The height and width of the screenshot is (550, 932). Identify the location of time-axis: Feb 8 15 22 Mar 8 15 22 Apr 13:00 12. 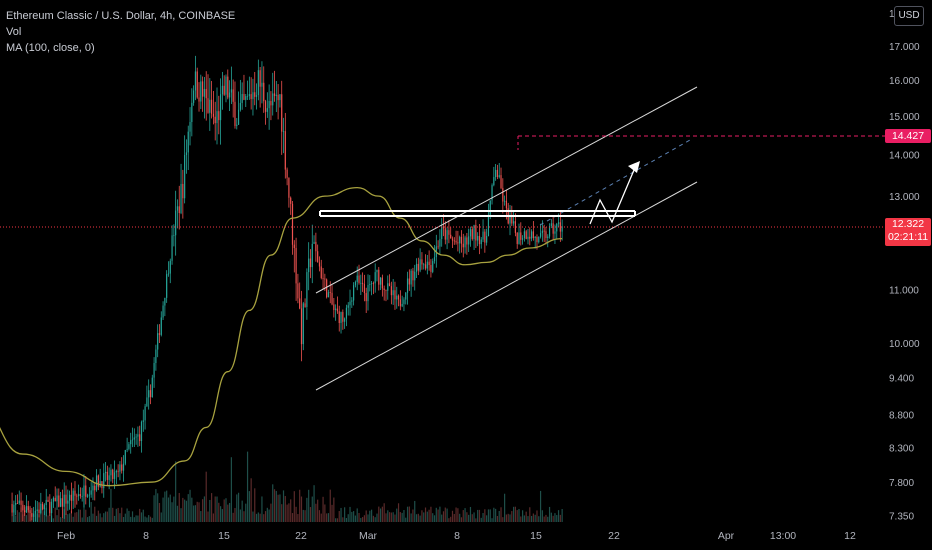
(466, 536).